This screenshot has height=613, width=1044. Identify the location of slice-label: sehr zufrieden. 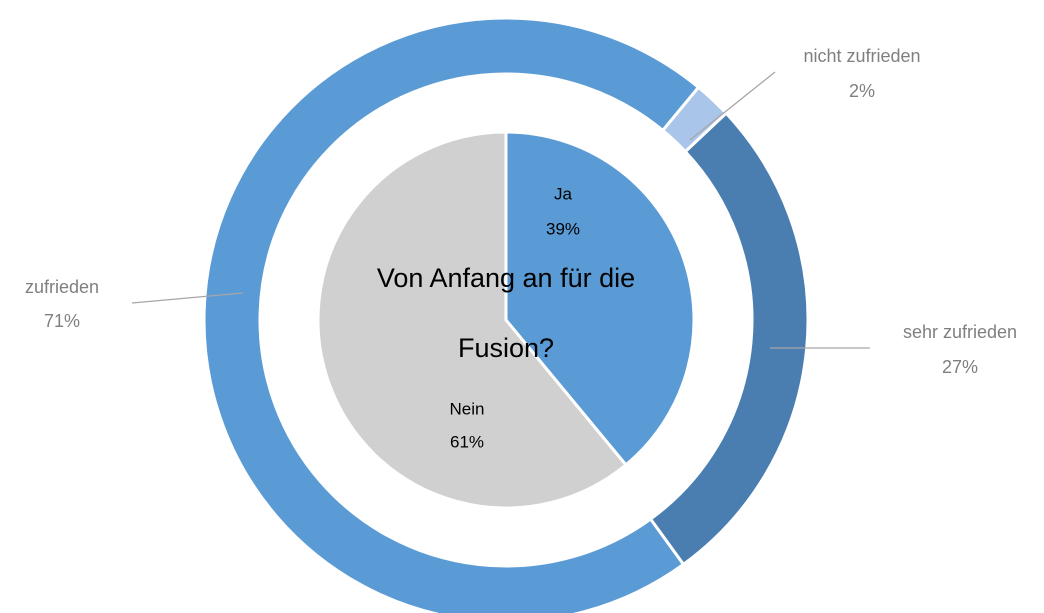
(960, 332).